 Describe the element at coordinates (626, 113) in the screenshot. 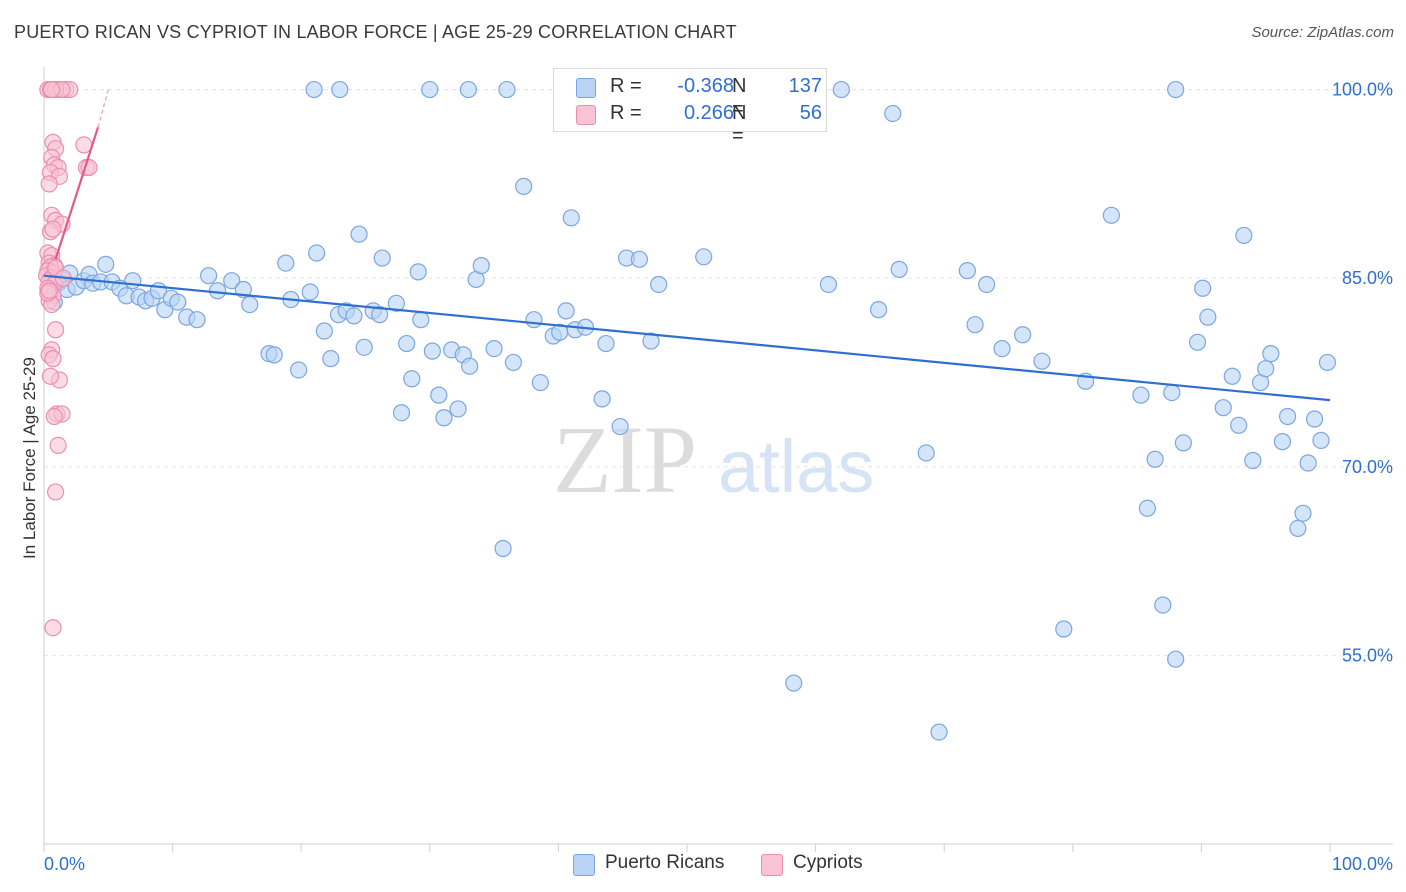

I see `legend-r-label: R =` at that location.